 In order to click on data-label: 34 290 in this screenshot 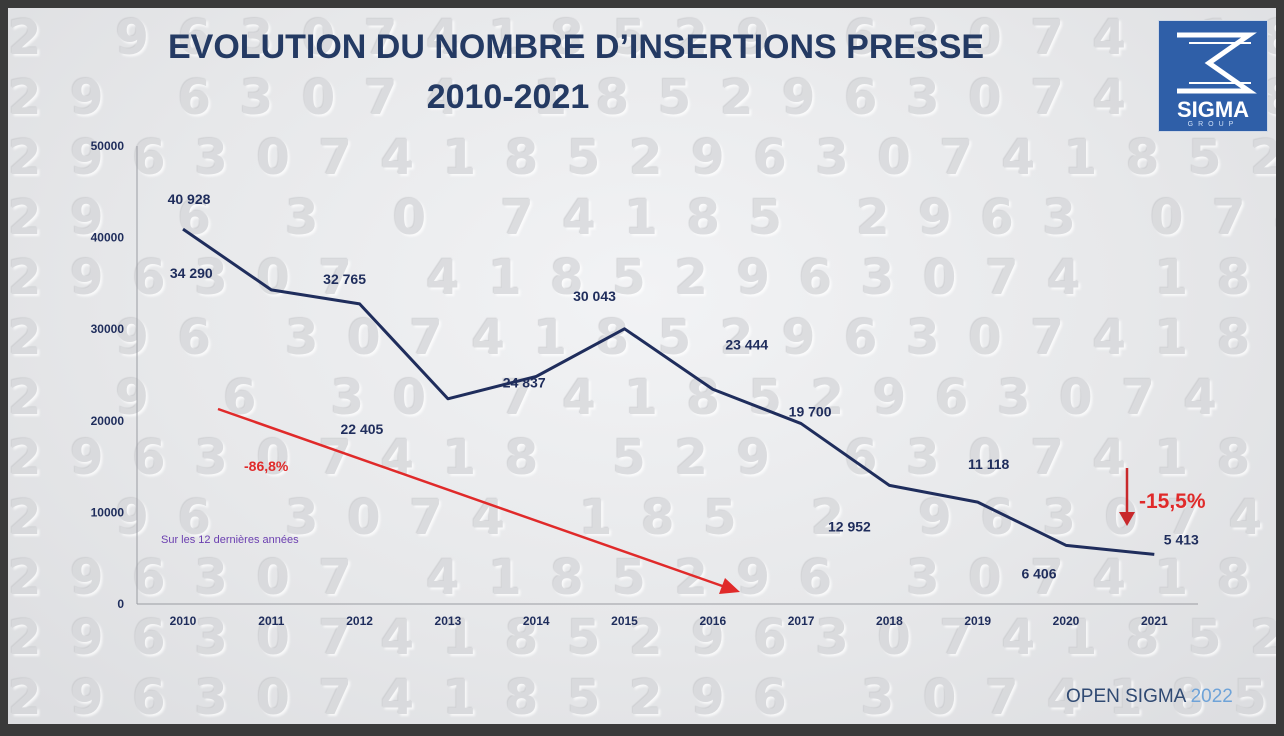, I will do `click(191, 273)`.